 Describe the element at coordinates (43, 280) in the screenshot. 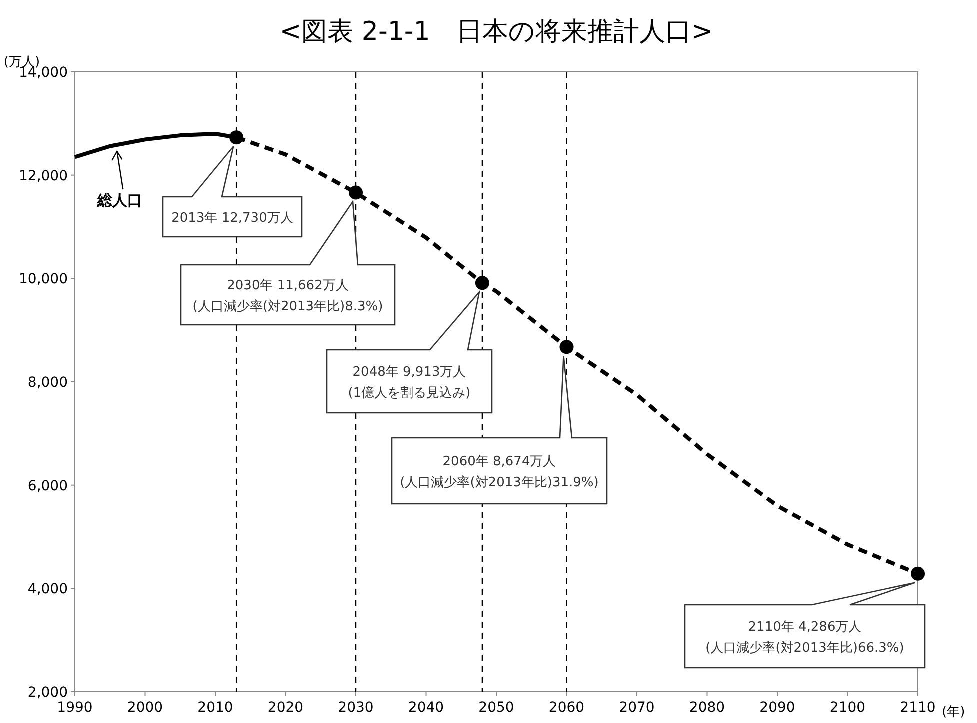

I see `y-tick-label: 10,000` at that location.